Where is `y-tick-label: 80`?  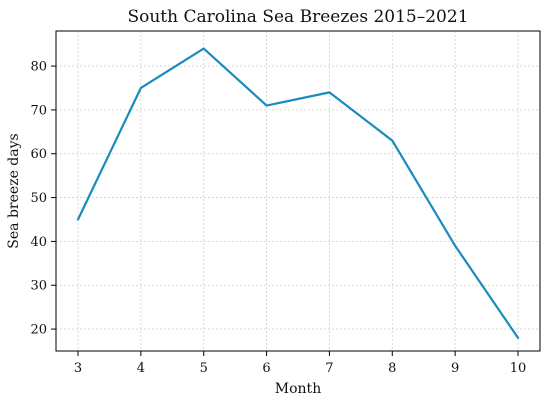
y-tick-label: 80 is located at coordinates (38, 67).